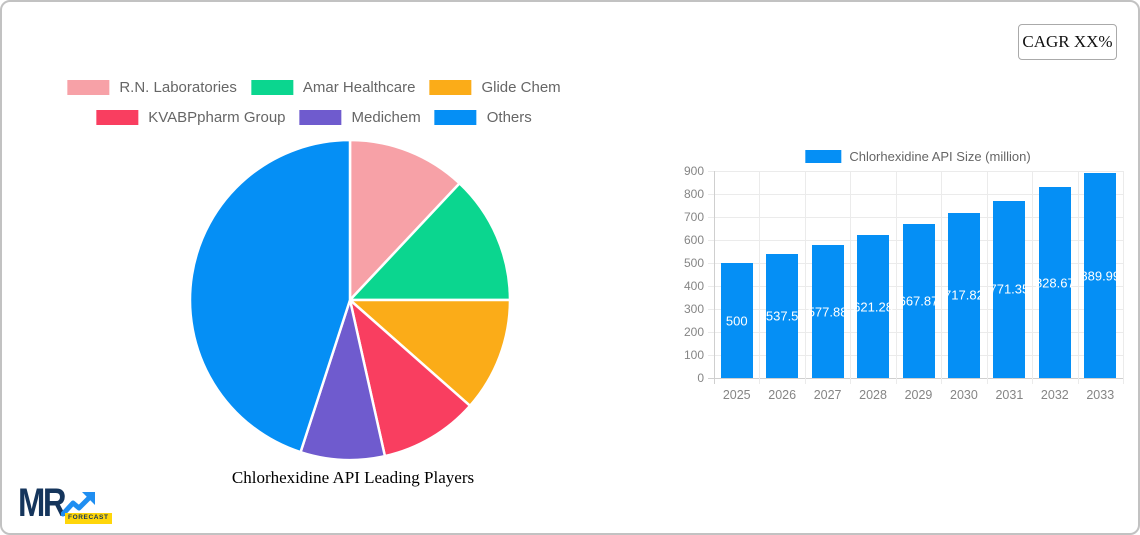 The width and height of the screenshot is (1140, 535). I want to click on y-axis-tick: 500, so click(693, 263).